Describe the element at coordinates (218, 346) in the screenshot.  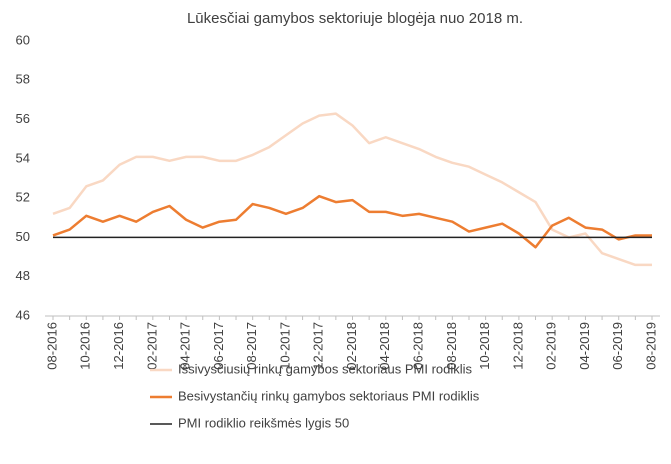
I see `x-tick-label: 06-2017` at that location.